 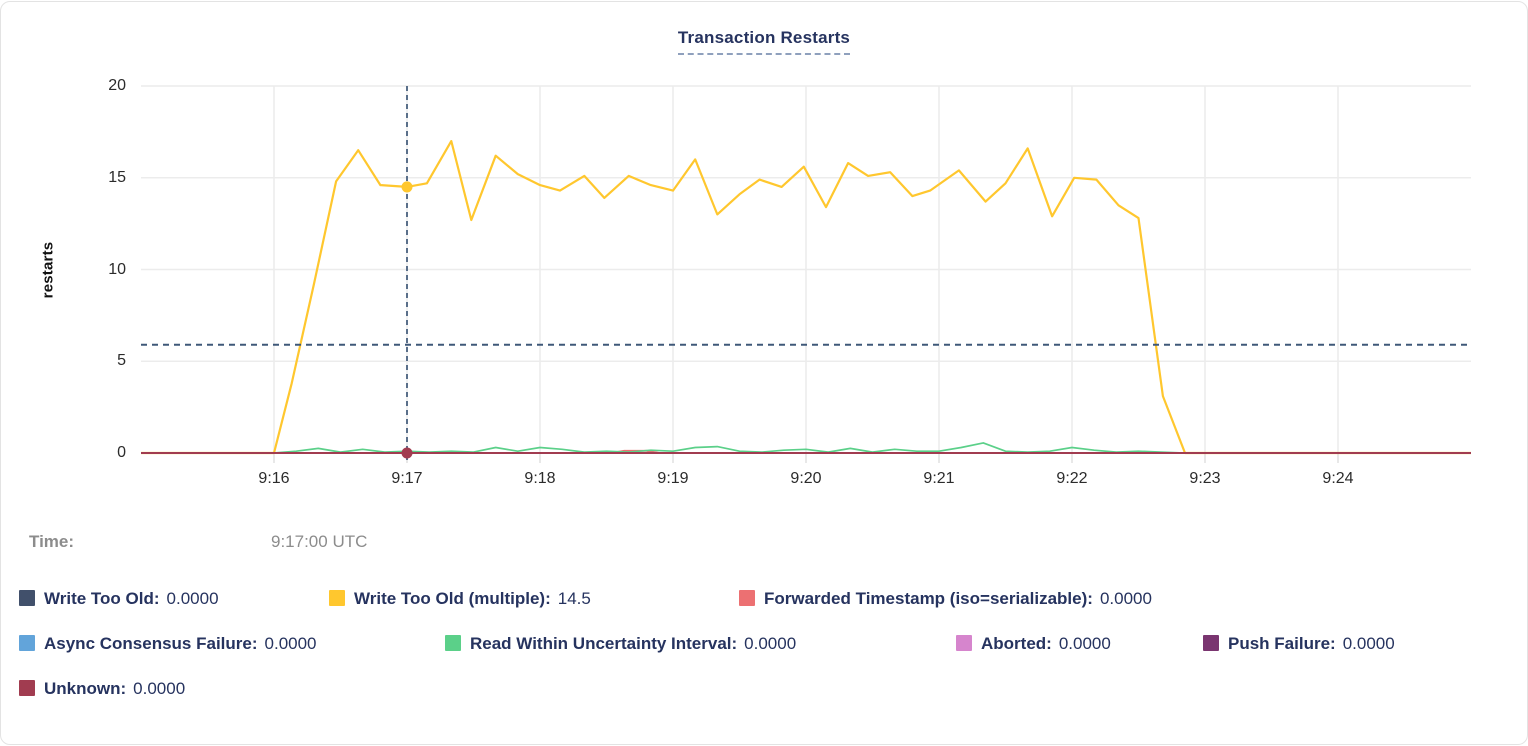 I want to click on legend-item: Write Too Old (multiple): 14.5, so click(x=460, y=601).